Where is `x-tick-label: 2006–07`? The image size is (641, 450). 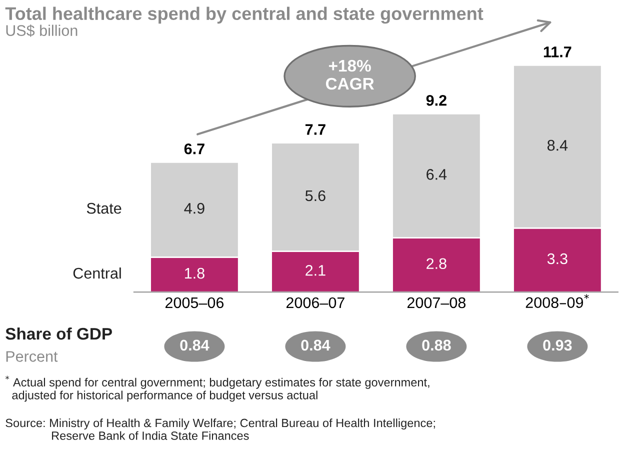
x-tick-label: 2006–07 is located at coordinates (315, 302).